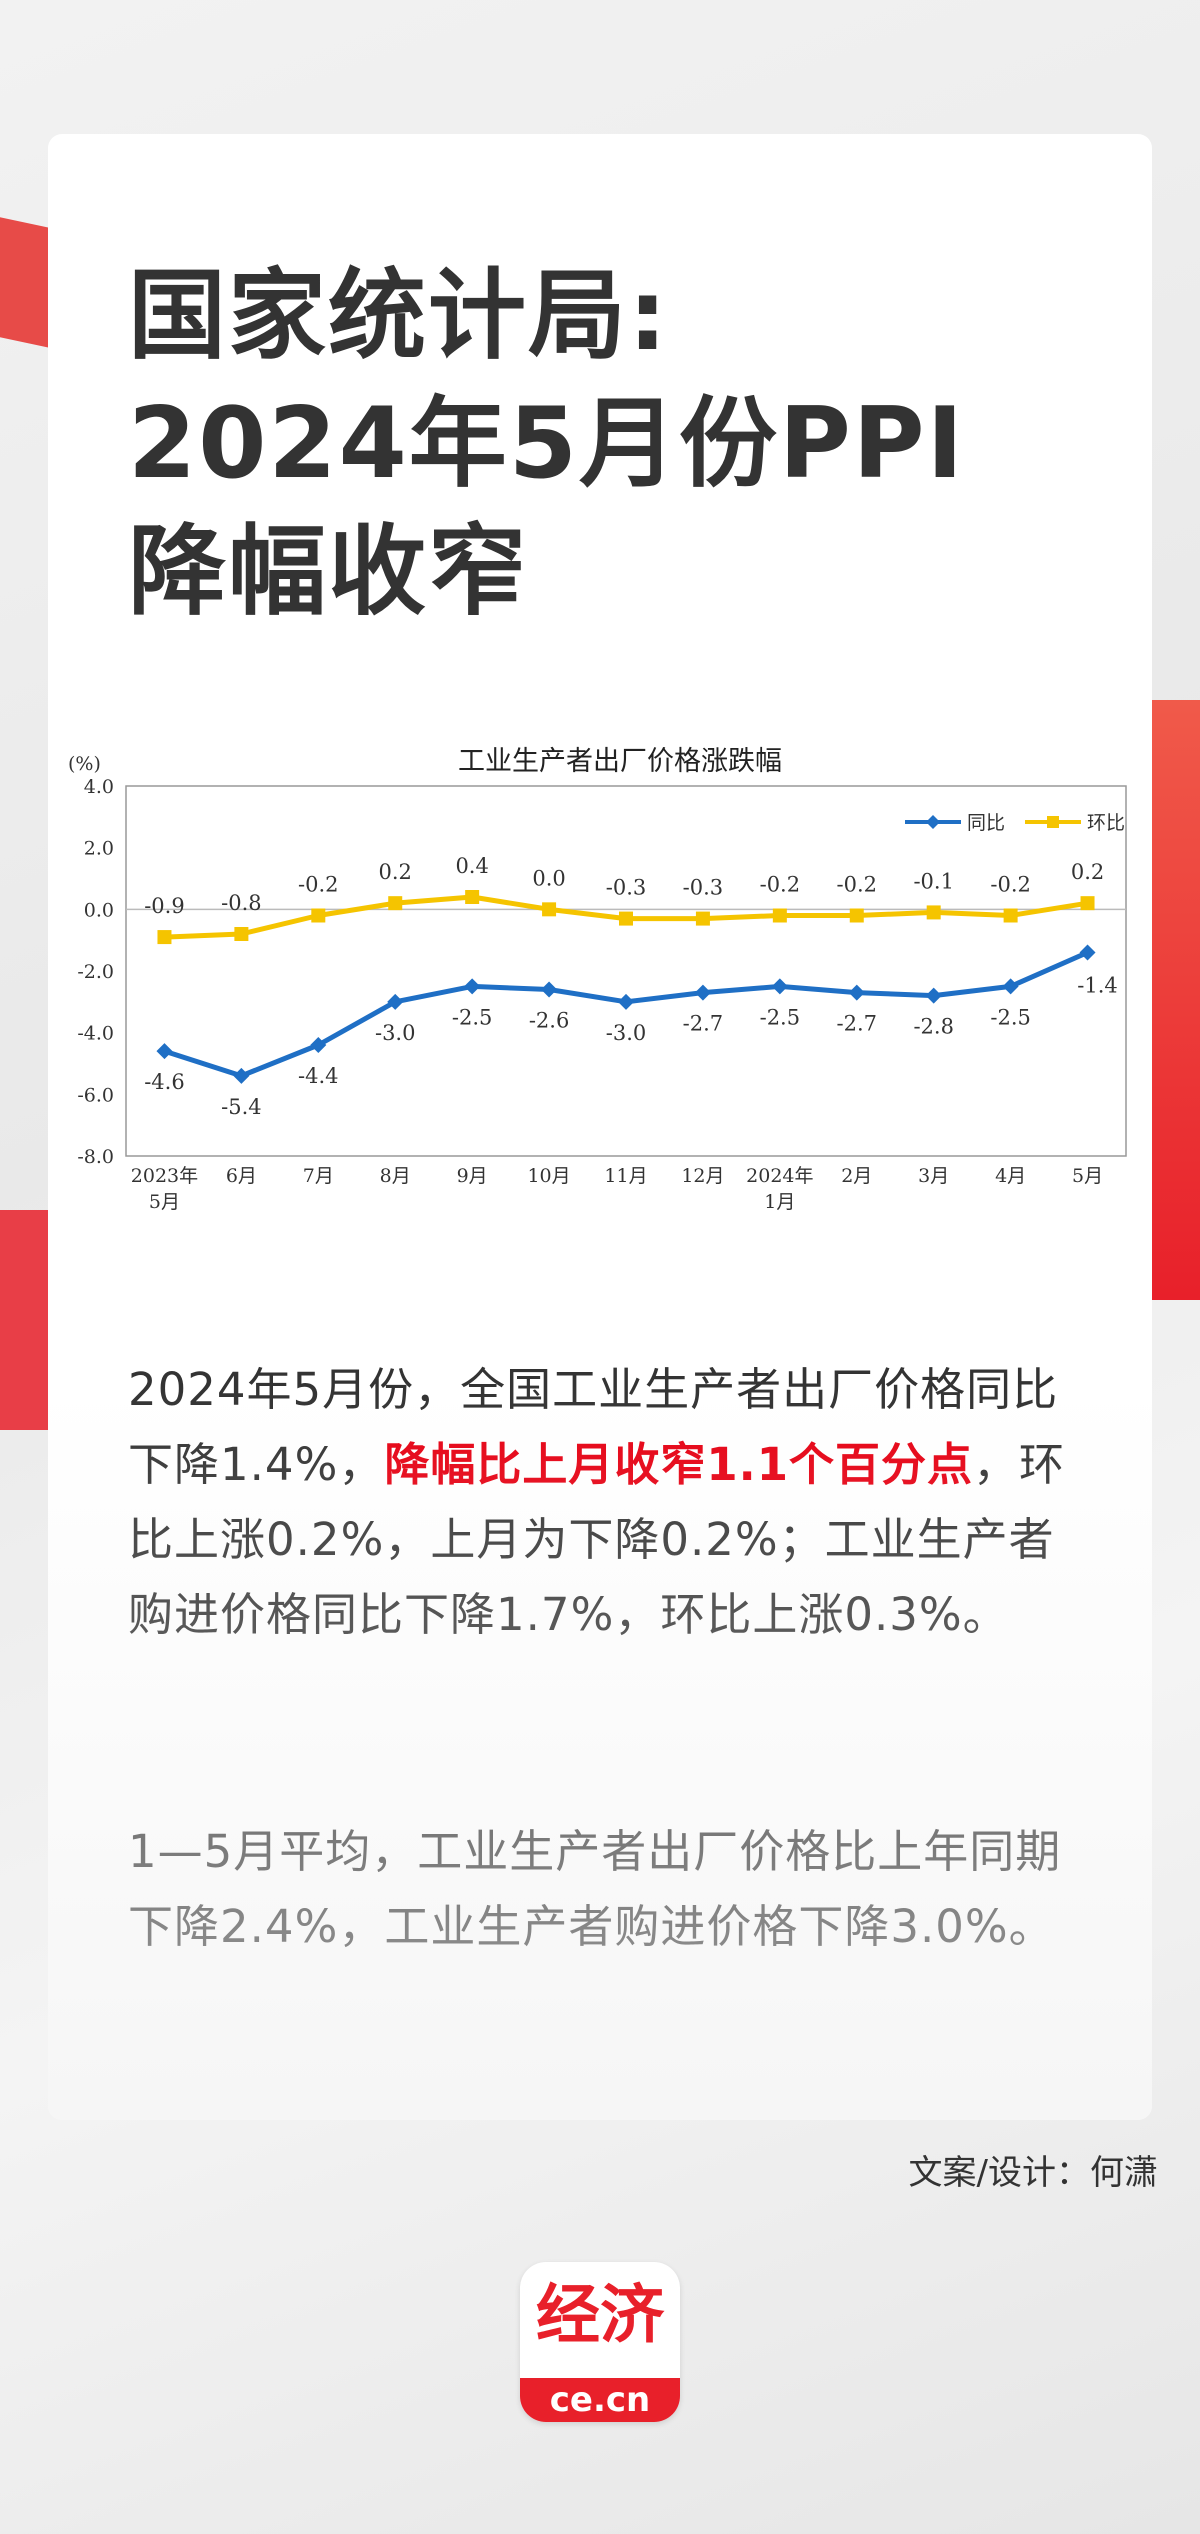  Describe the element at coordinates (395, 1176) in the screenshot. I see `x-tick-label: 8月` at that location.